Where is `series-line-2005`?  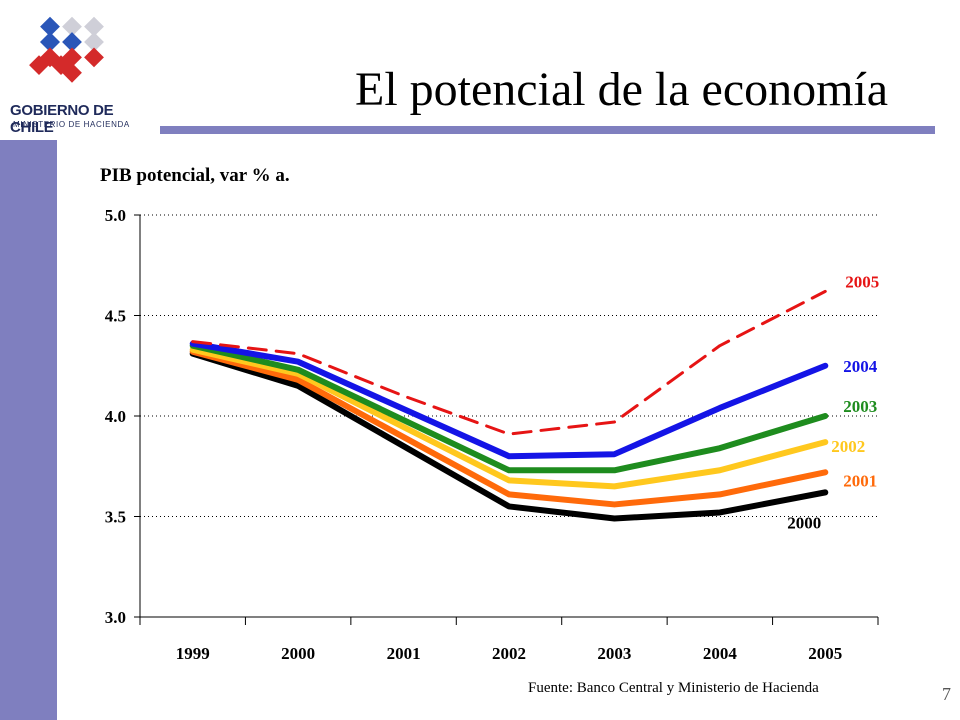
series-line-2005 is located at coordinates (509, 362).